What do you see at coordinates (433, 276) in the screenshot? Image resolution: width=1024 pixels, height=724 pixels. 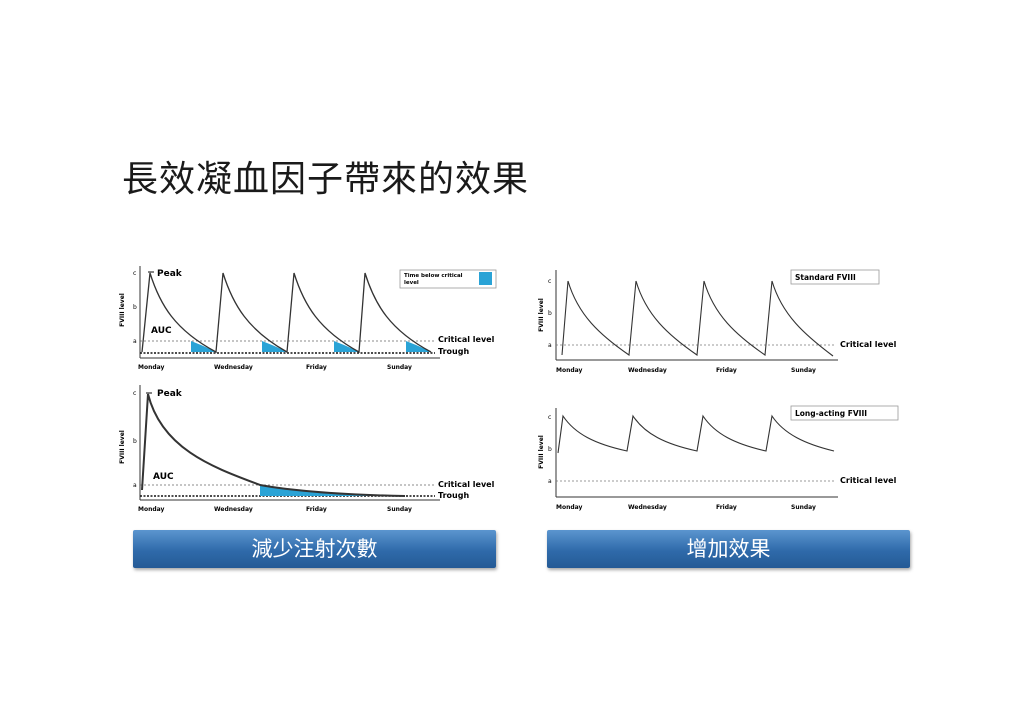 I see `legend-text-1: Time below critical` at bounding box center [433, 276].